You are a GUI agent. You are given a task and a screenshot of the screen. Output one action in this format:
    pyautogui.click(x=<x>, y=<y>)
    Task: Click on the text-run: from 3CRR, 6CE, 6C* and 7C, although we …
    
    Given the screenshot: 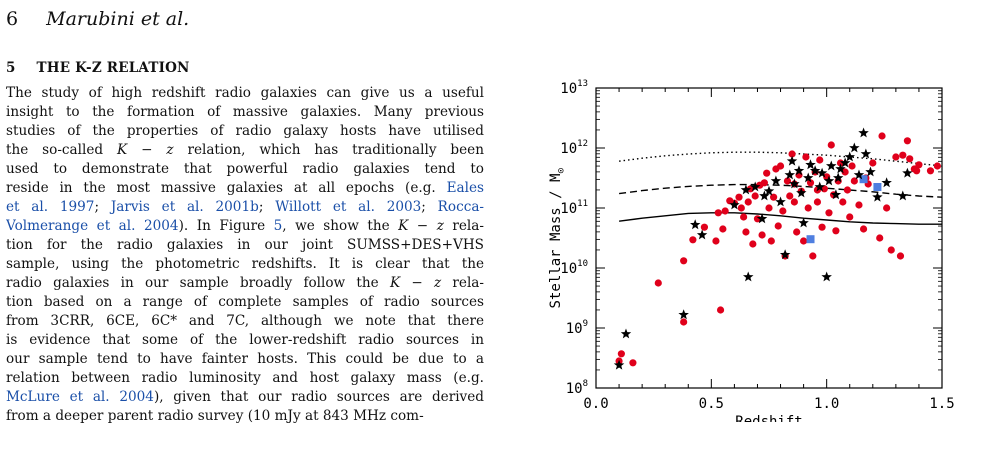 What is the action you would take?
    pyautogui.click(x=245, y=321)
    